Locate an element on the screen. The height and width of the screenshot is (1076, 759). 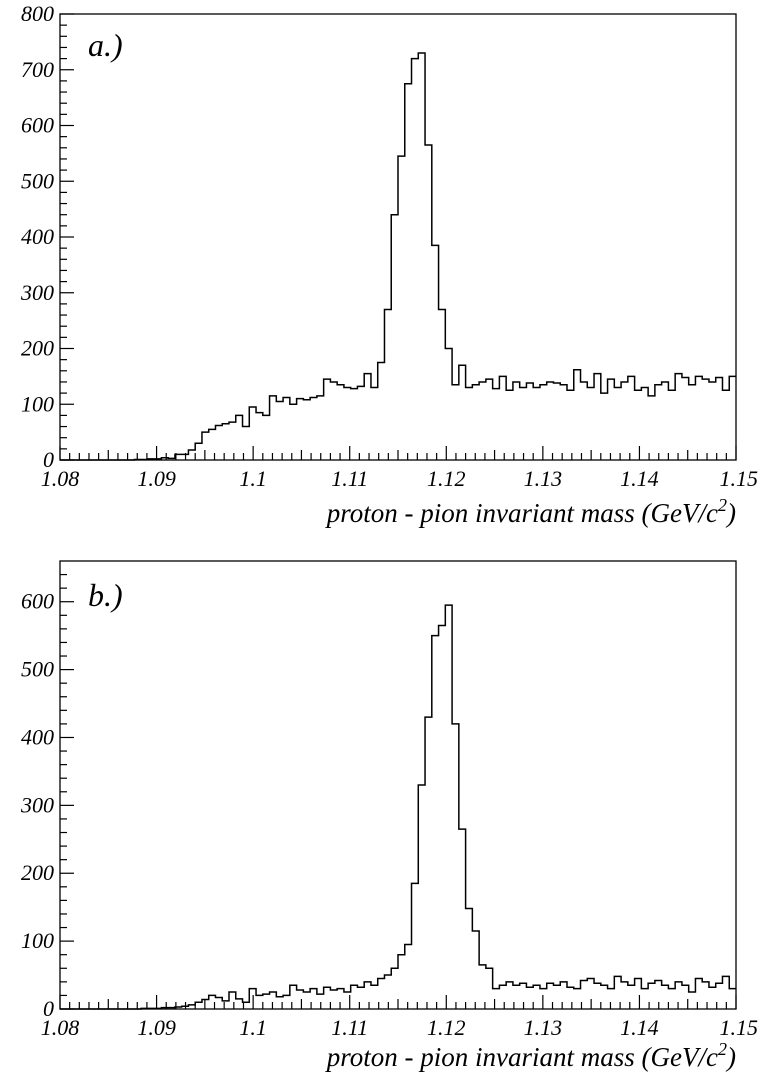
x-axis-title-b-close: ) is located at coordinates (730, 1057).